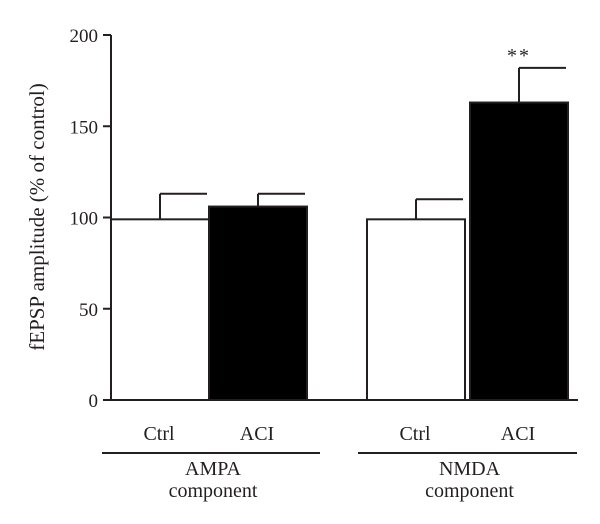  I want to click on y-tick-label: 150, so click(84, 127).